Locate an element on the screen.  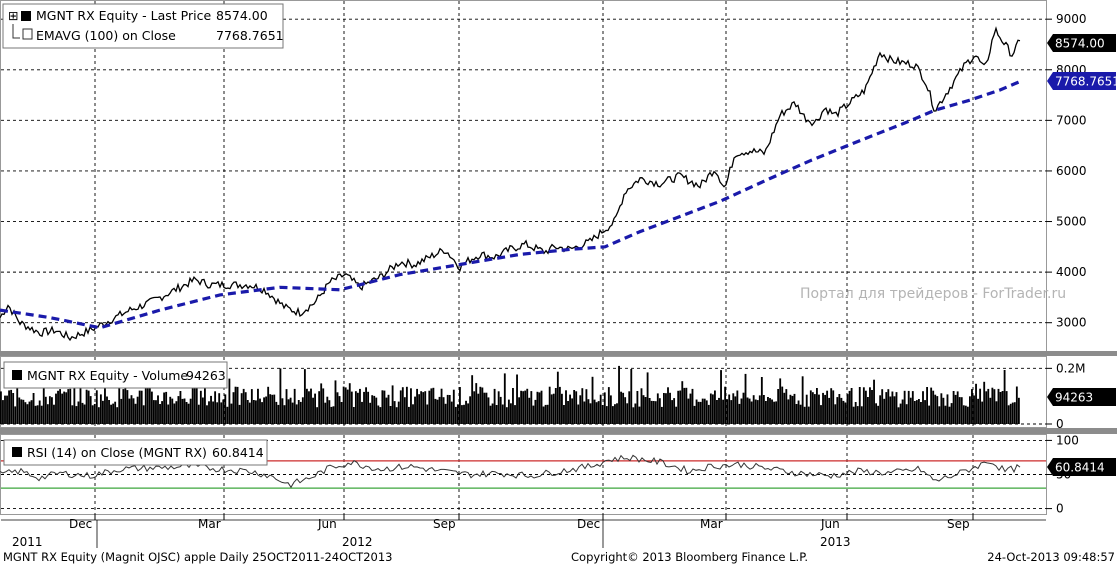
volume-value-tag-bg is located at coordinates (1081, 397).